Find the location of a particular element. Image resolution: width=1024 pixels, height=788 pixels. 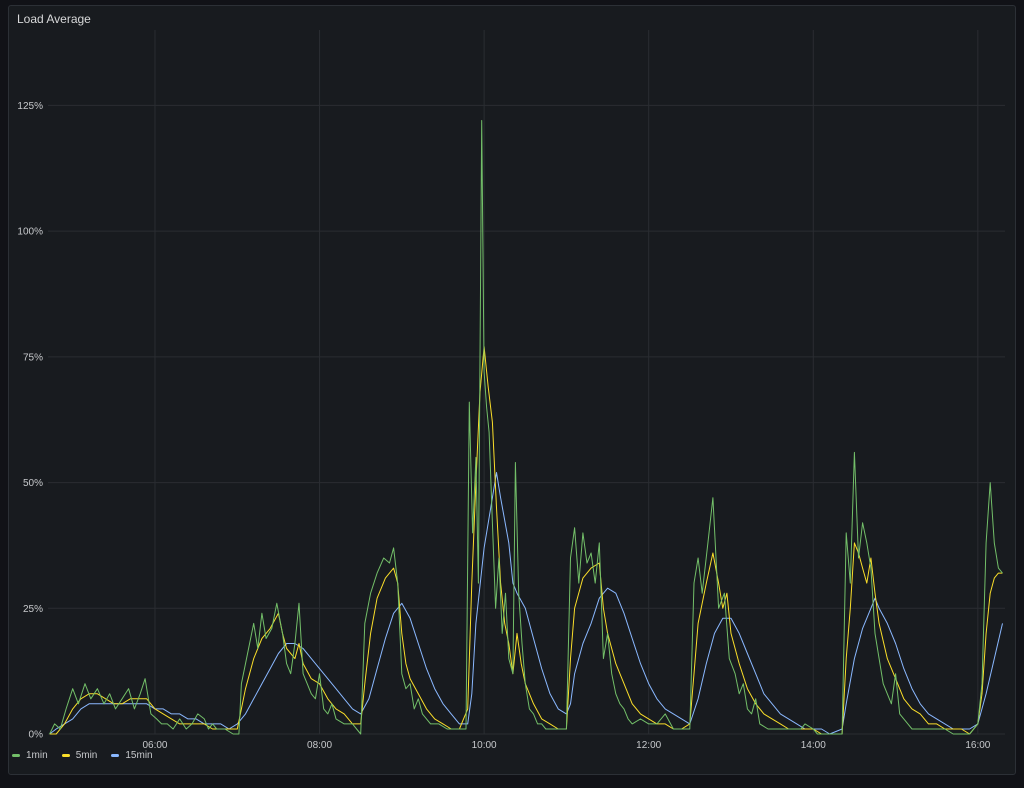

legend: 1min 5min 15min is located at coordinates (82, 755).